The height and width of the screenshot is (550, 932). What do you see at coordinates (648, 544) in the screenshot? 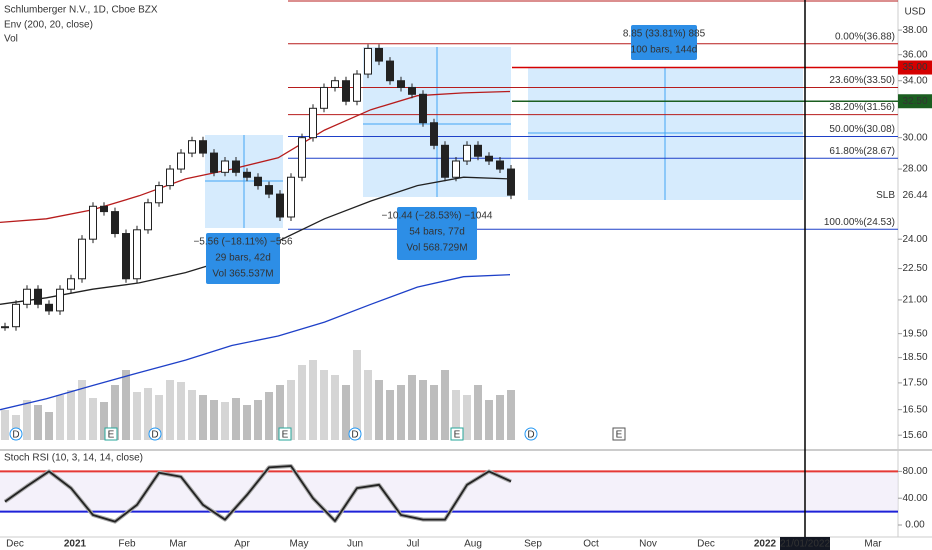
I see `time-label: Nov` at bounding box center [648, 544].